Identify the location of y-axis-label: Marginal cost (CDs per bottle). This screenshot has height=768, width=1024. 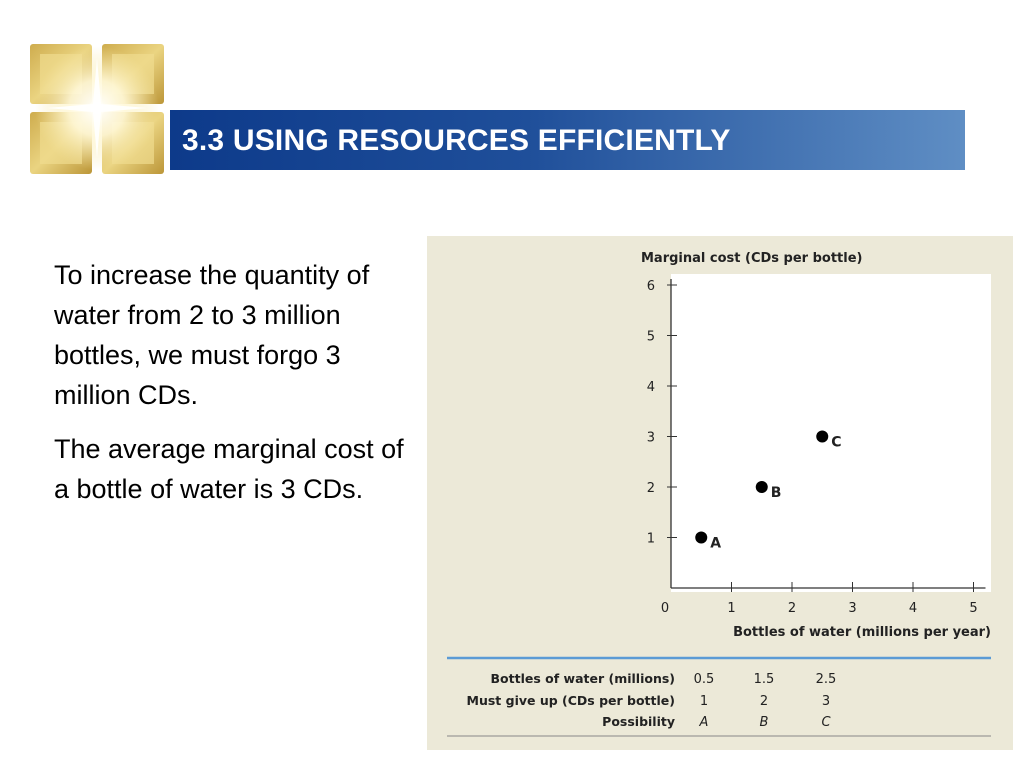
(751, 258).